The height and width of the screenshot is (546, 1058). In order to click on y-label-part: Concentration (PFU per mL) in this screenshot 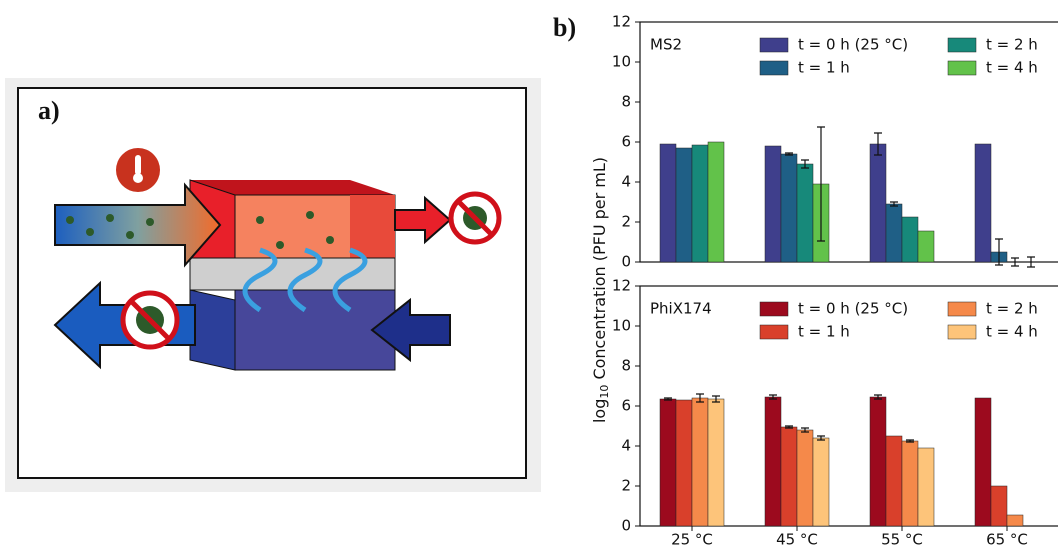, I will do `click(599, 271)`.